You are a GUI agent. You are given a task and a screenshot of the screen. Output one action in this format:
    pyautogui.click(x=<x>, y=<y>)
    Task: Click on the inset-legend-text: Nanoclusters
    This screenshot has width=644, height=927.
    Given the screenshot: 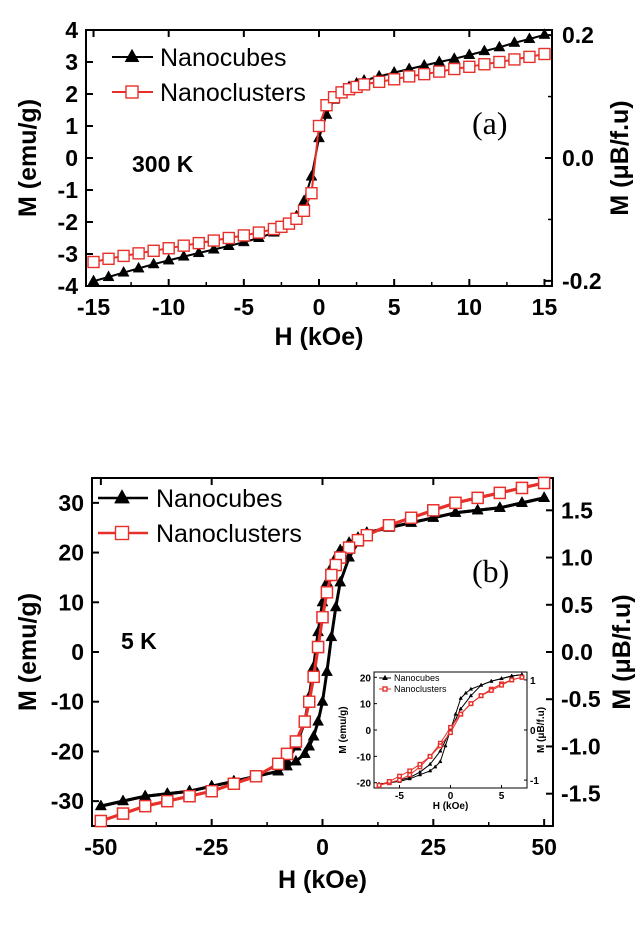 What is the action you would take?
    pyautogui.click(x=420, y=689)
    